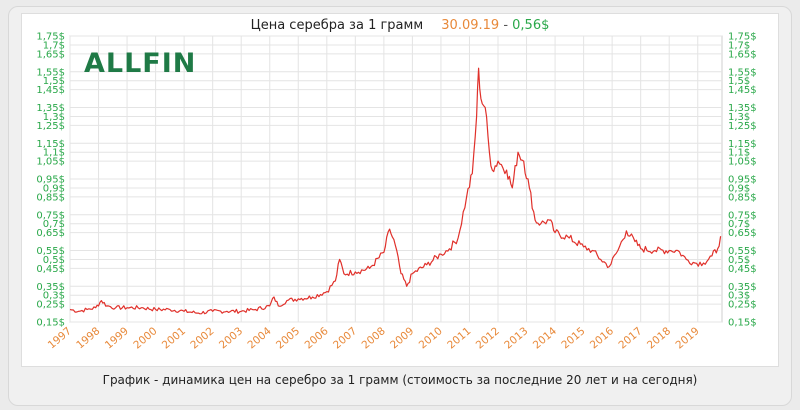  What do you see at coordinates (742, 287) in the screenshot?
I see `y-tick-label-right: 0,35$` at bounding box center [742, 287].